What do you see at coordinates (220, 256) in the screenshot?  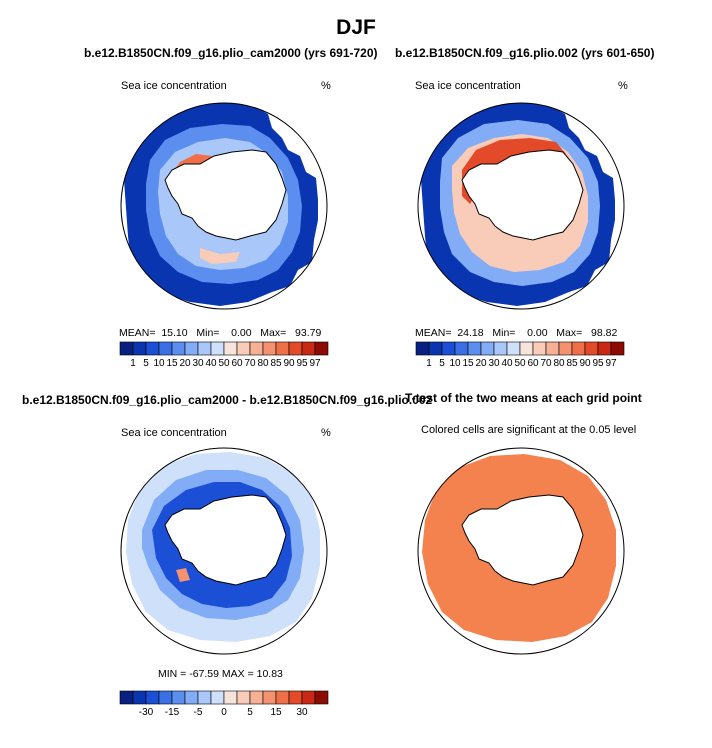 I see `ice-pale-patch` at bounding box center [220, 256].